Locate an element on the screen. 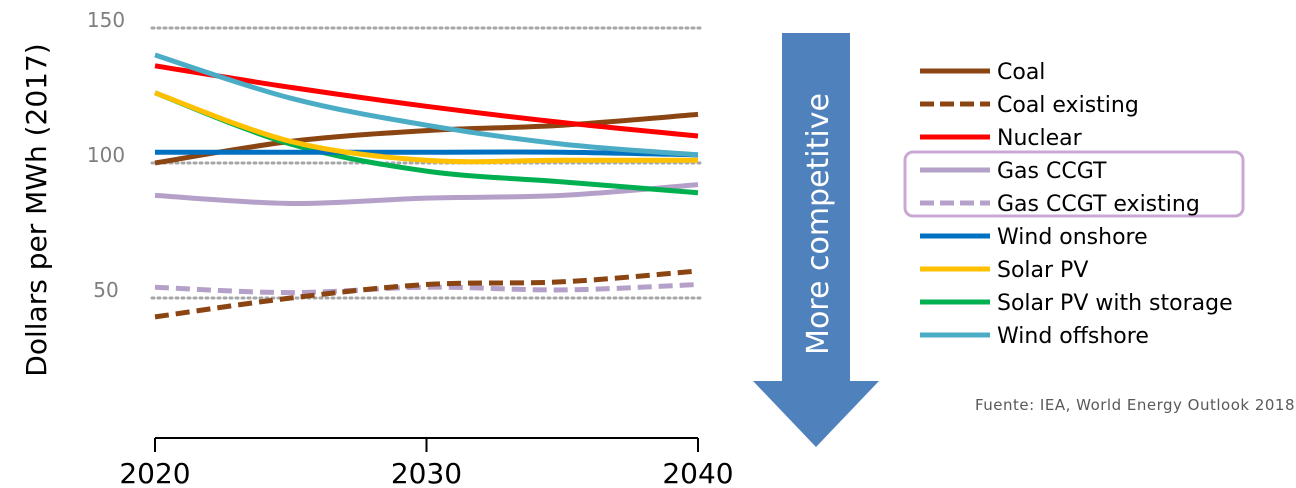 Image resolution: width=1296 pixels, height=488 pixels. series-line-wind-offshore is located at coordinates (426, 105).